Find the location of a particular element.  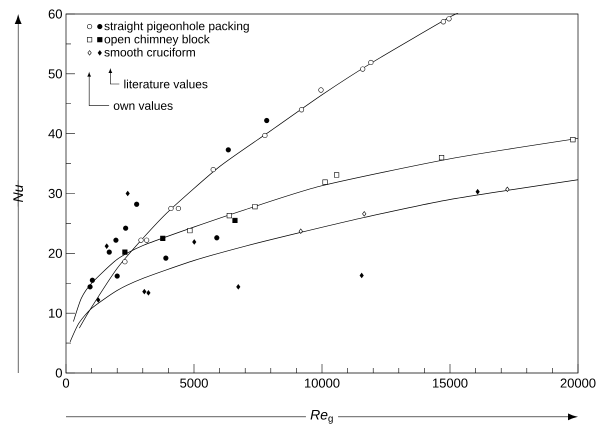

x-axis-title: Re$_{g}$ is located at coordinates (321, 417).